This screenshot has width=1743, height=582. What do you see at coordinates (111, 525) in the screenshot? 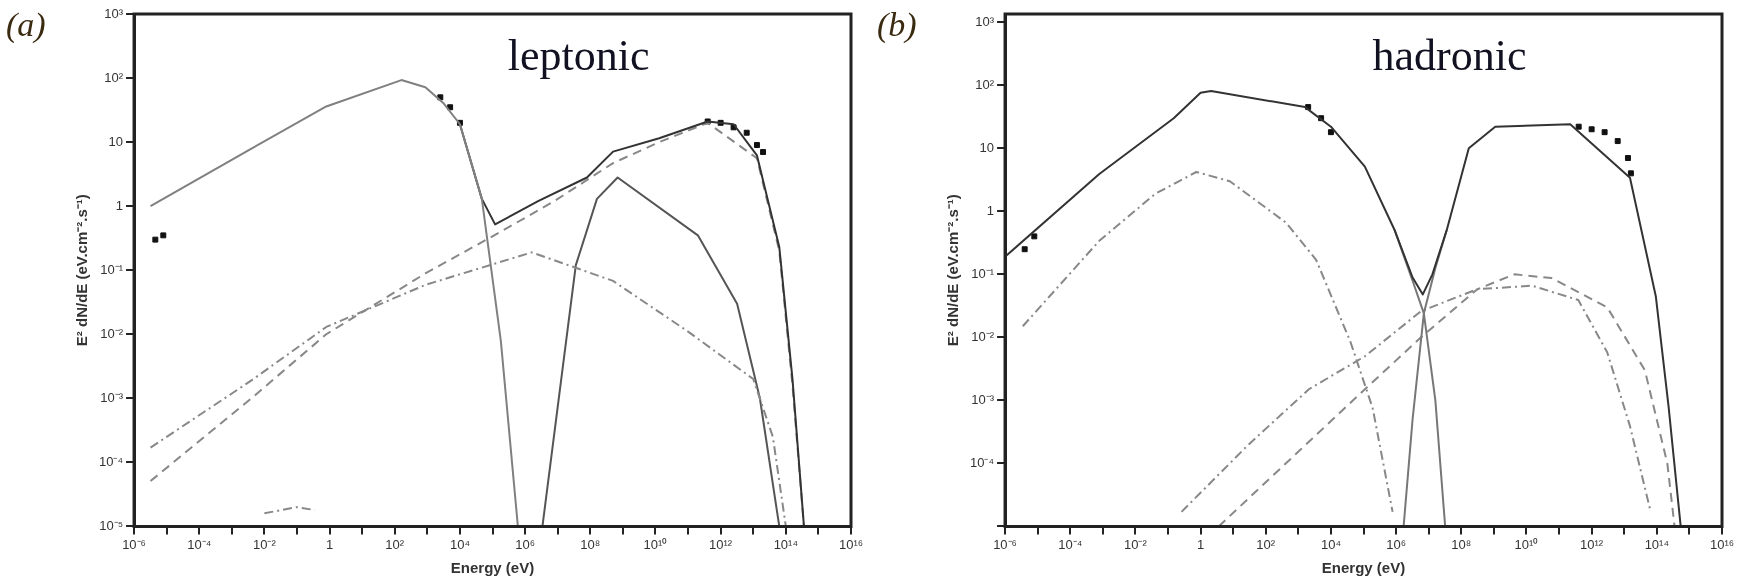
I see `y-tick-label: 10⁻⁵` at bounding box center [111, 525].